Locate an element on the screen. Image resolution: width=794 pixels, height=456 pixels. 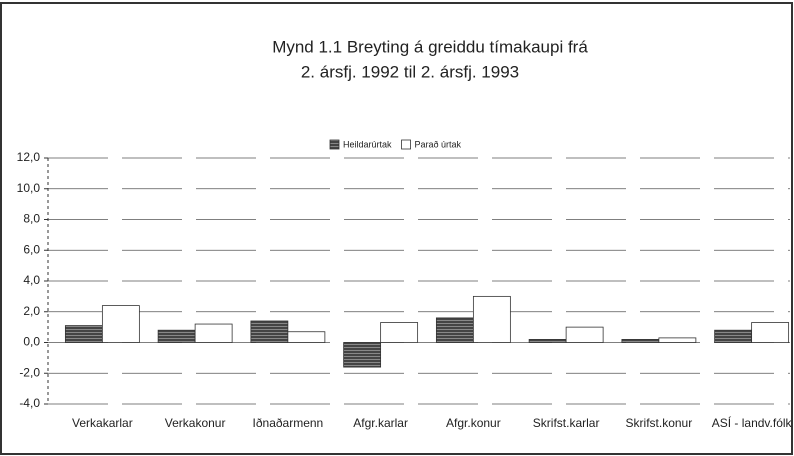
x-tick-label: Skrifst.karlar is located at coordinates (566, 423).